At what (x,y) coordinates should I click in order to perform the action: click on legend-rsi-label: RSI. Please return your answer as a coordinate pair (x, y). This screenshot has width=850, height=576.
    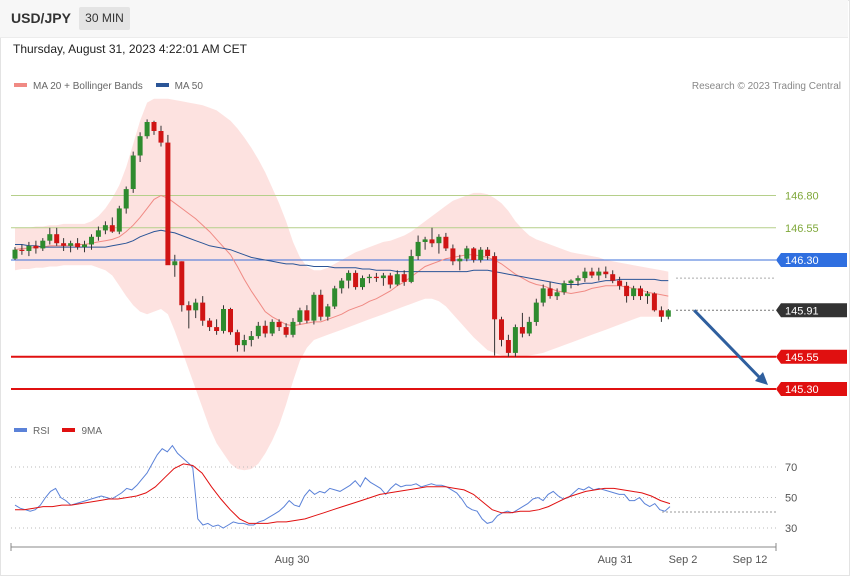
    Looking at the image, I should click on (41, 431).